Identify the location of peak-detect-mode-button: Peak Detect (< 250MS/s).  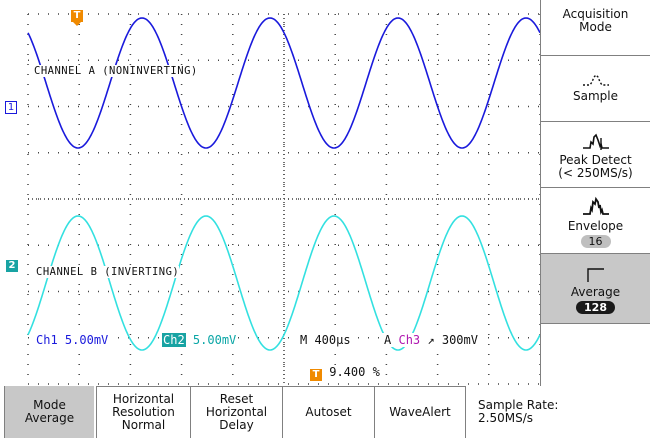
(595, 155).